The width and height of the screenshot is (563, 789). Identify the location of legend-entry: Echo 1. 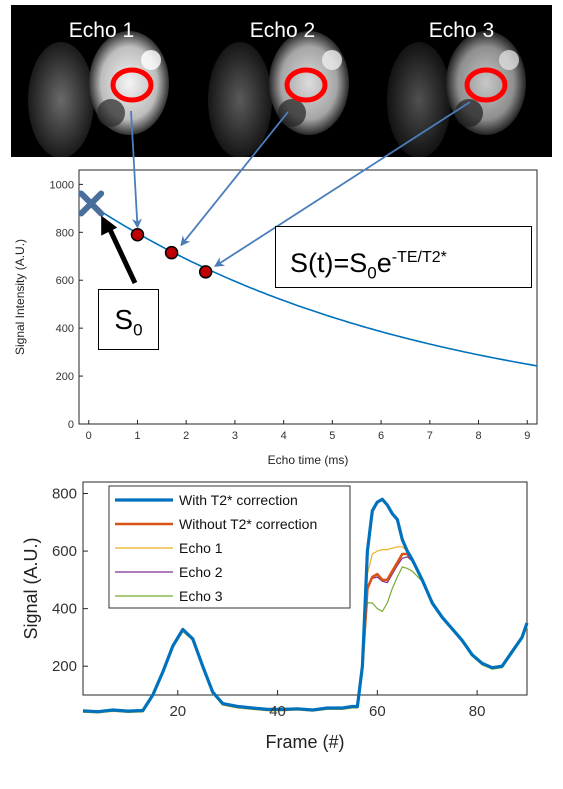
(201, 548).